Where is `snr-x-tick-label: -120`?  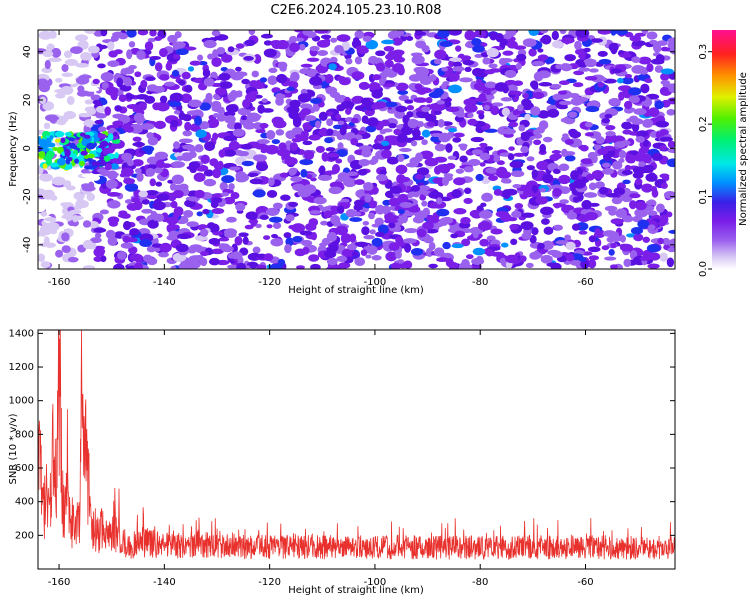
snr-x-tick-label: -120 is located at coordinates (269, 582).